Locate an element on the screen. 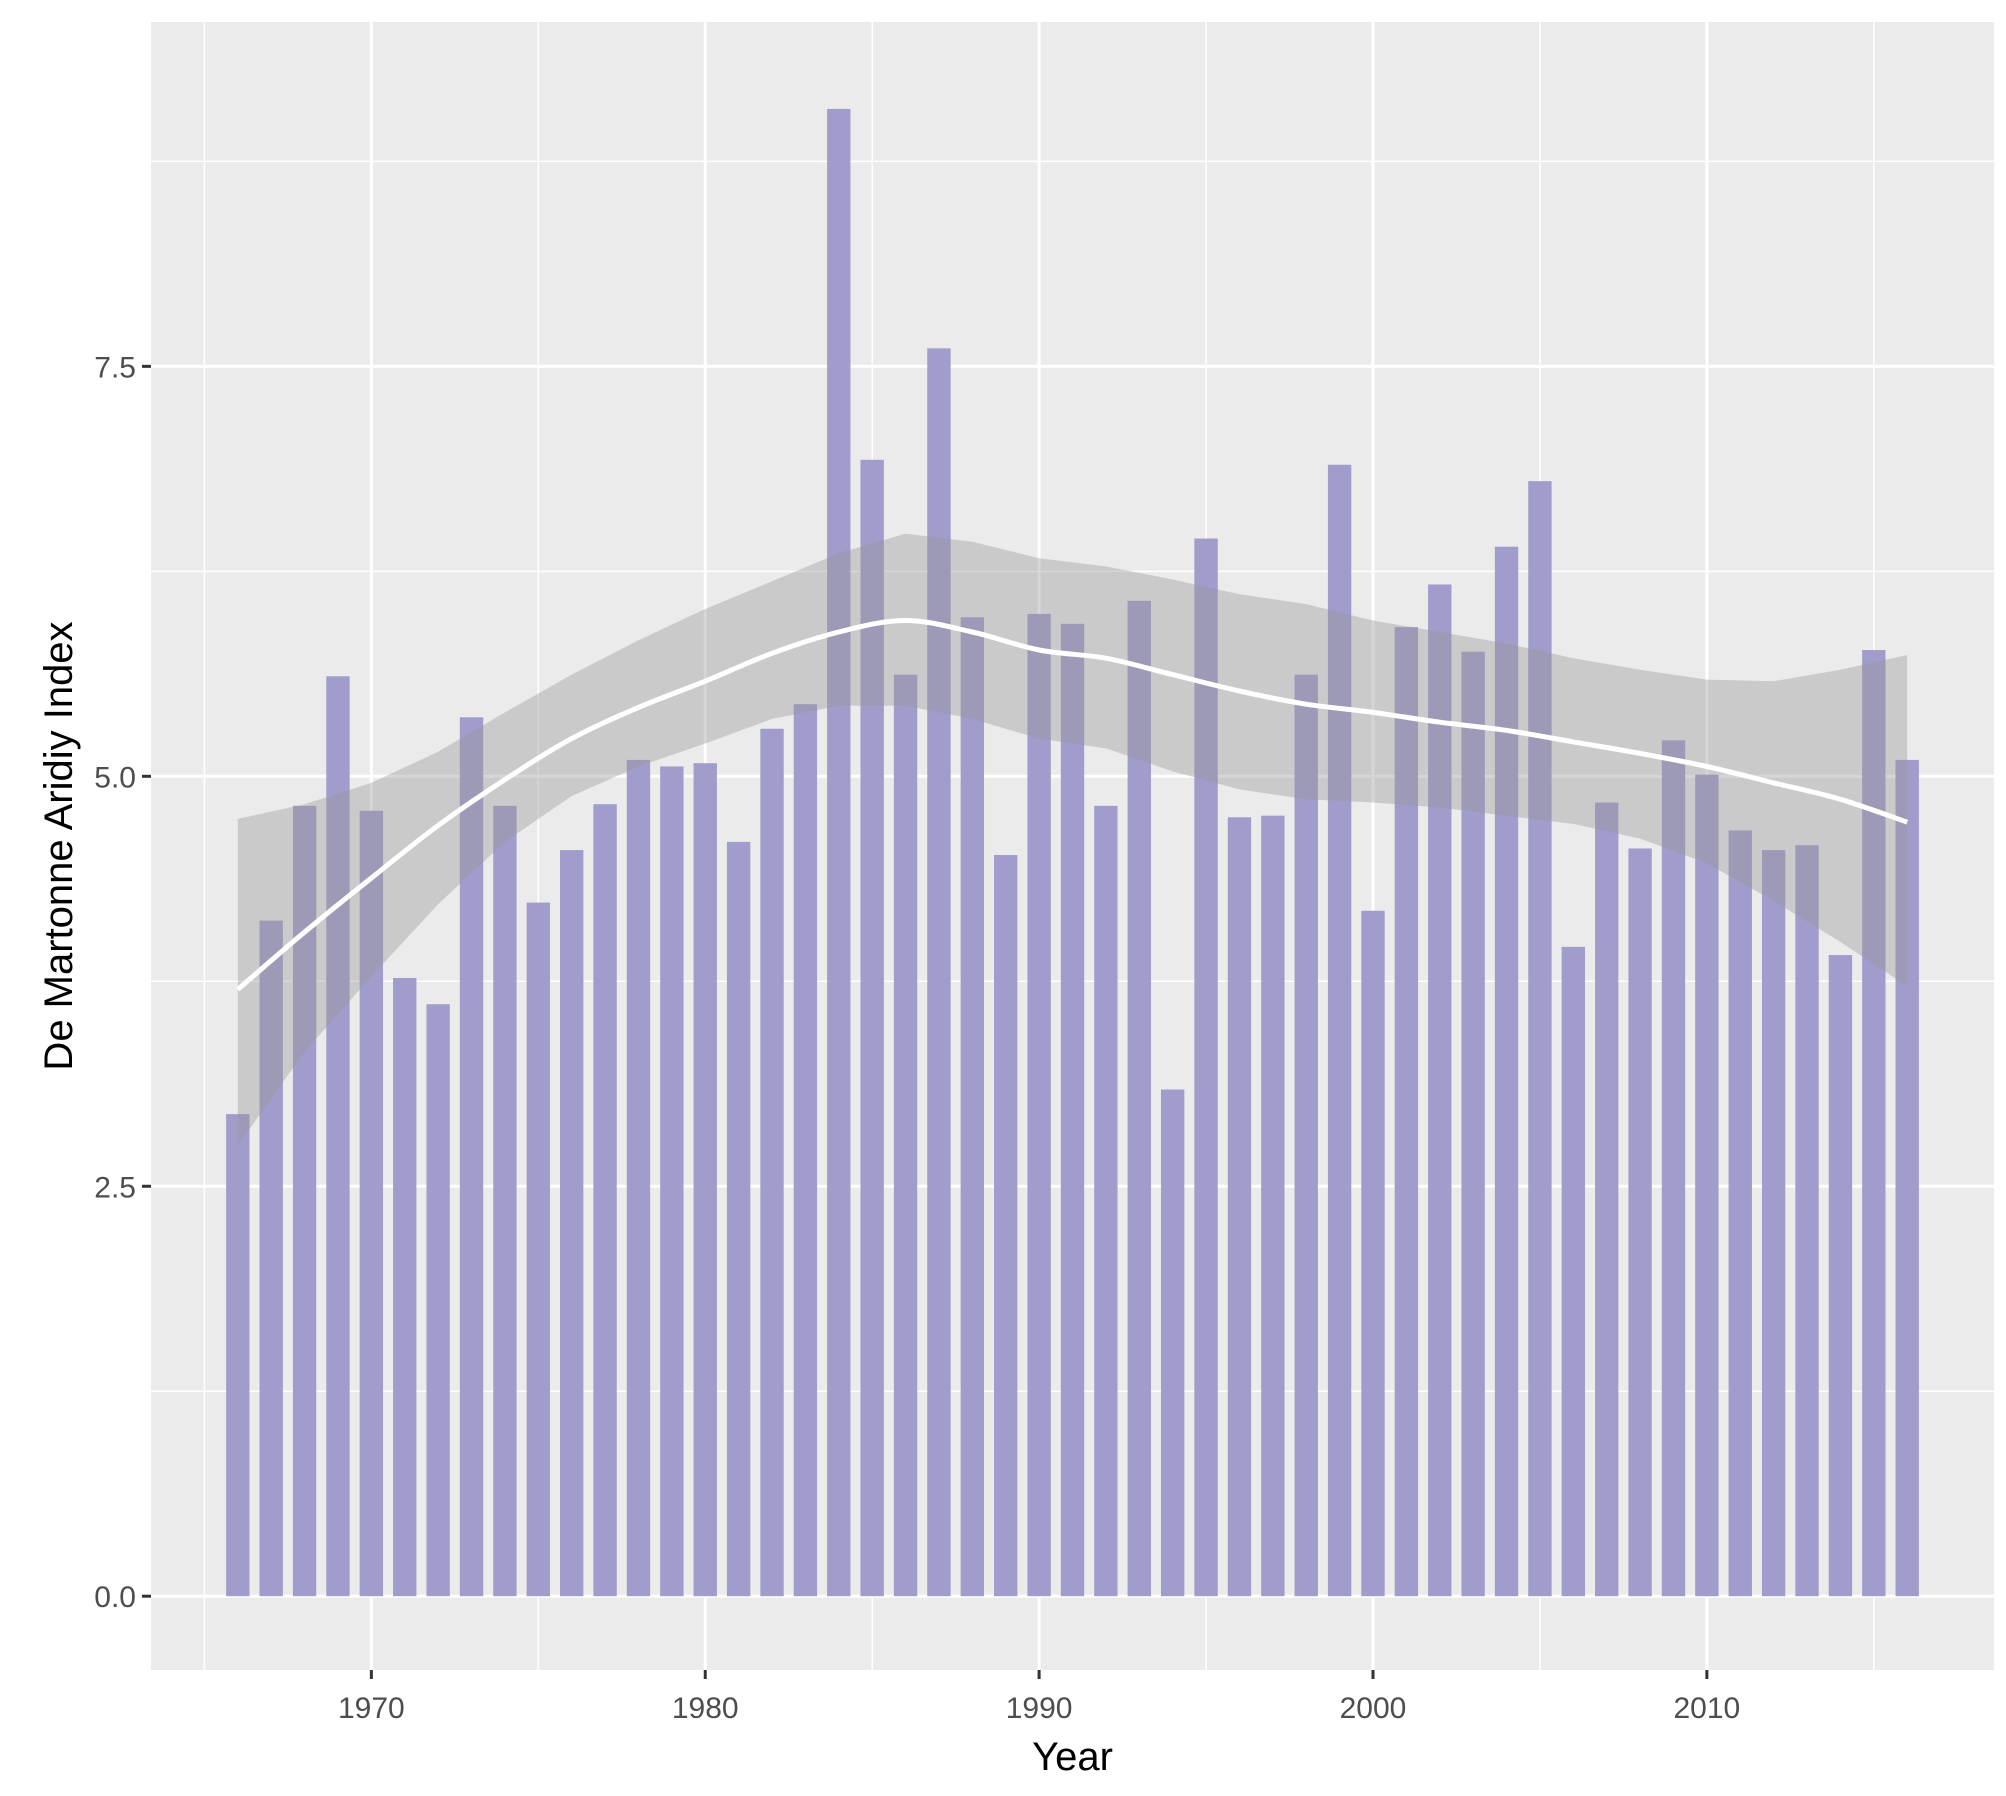 The width and height of the screenshot is (2006, 1796). bar-1996 is located at coordinates (1239, 1207).